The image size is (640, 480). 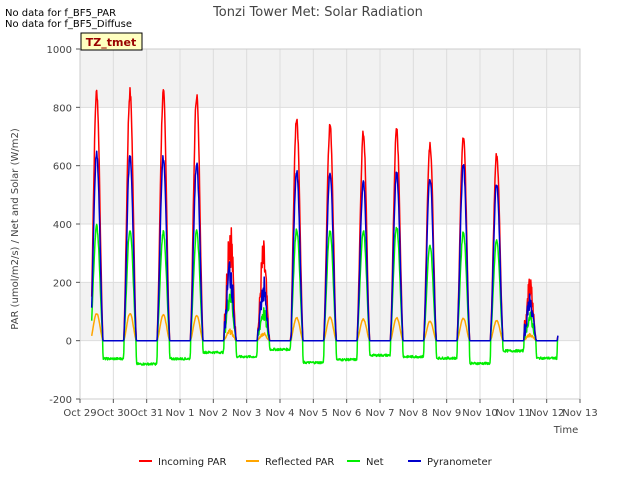 What do you see at coordinates (313, 413) in the screenshot?
I see `x-tick-label: Nov 5` at bounding box center [313, 413].